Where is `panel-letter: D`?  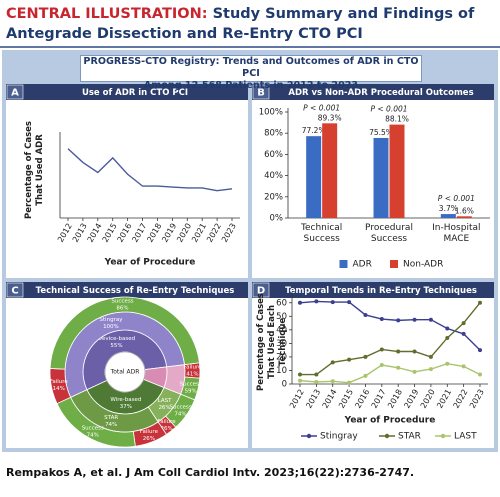 panel-letter: D is located at coordinates (261, 291).